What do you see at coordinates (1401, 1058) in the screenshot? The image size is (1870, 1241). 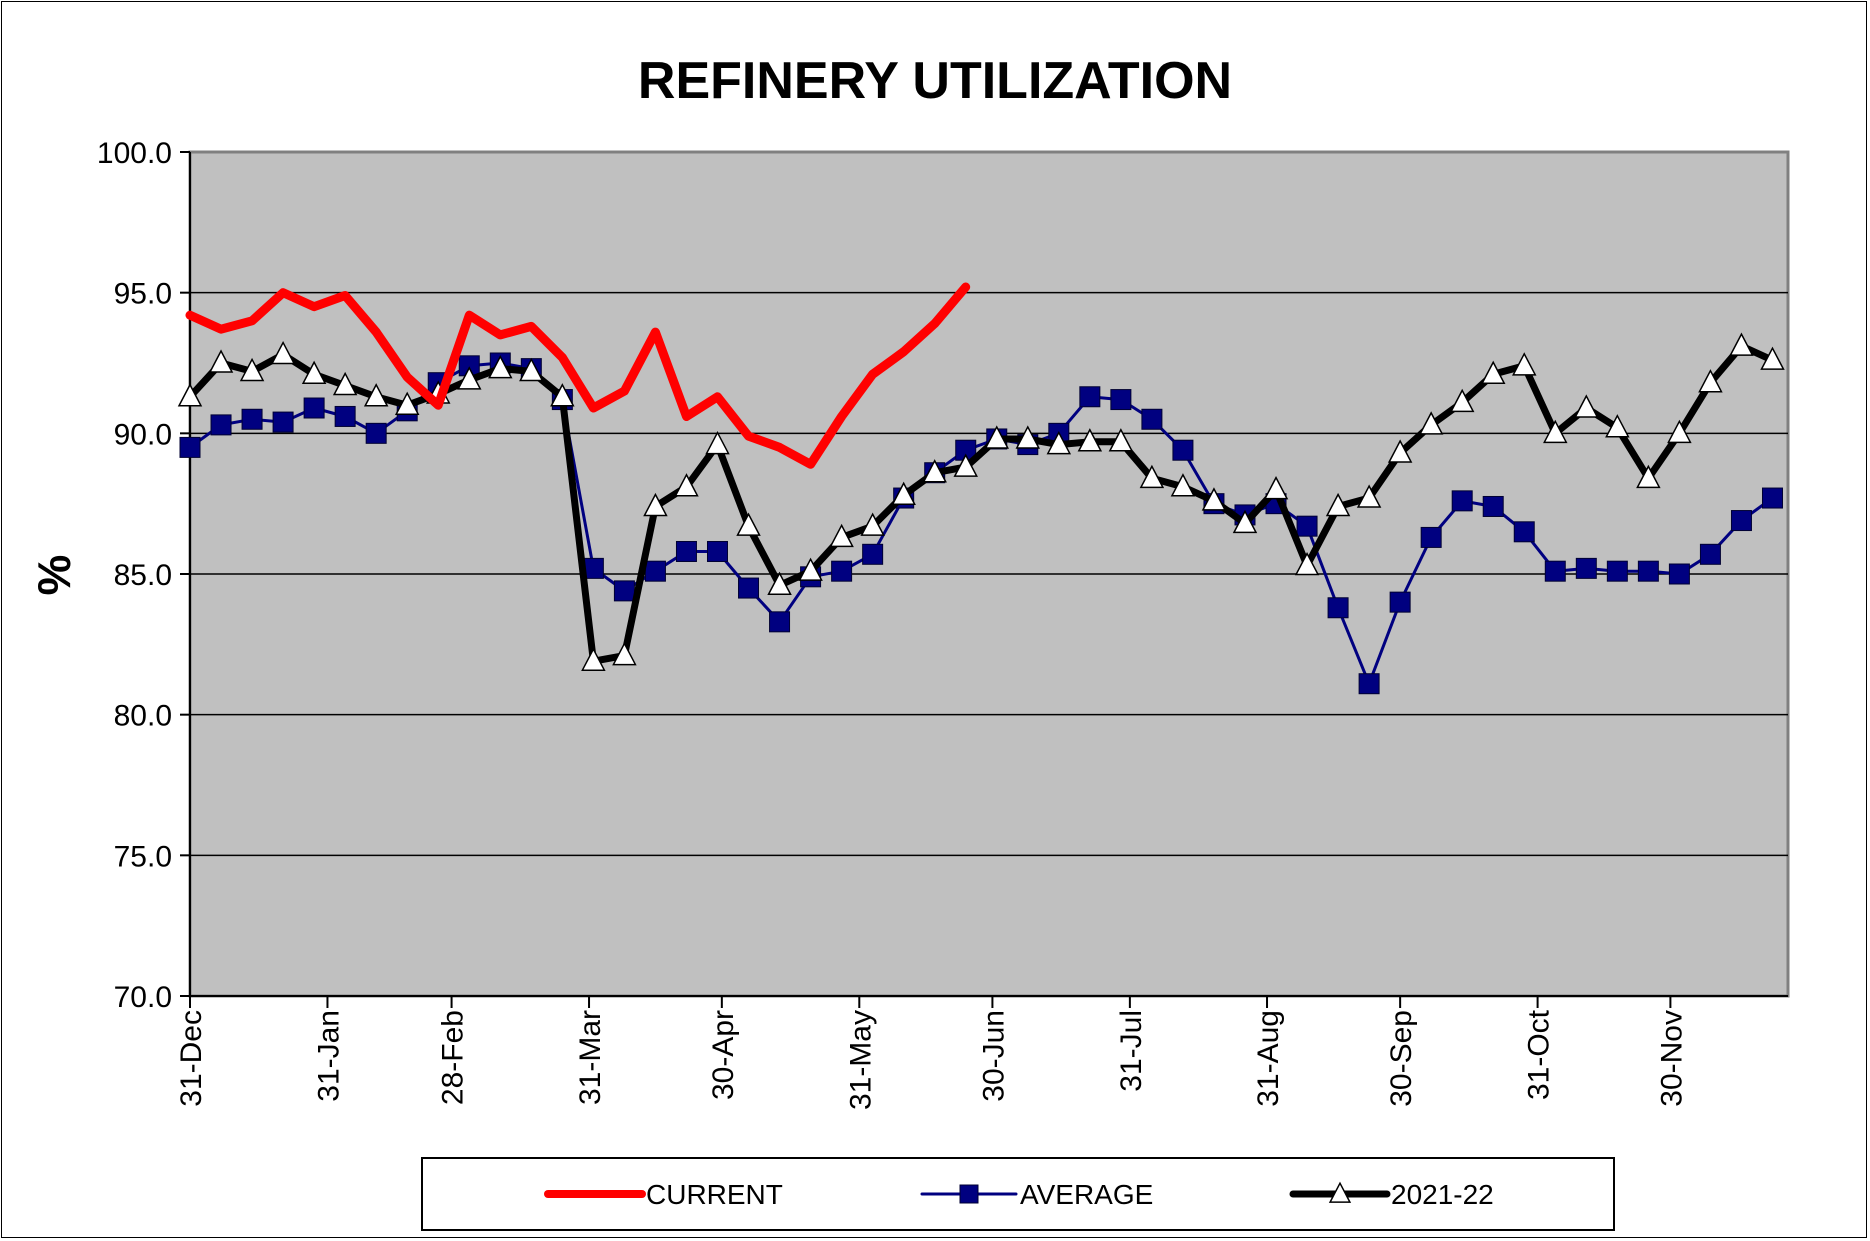 I see `x-tick-label: 30-Sep` at bounding box center [1401, 1058].